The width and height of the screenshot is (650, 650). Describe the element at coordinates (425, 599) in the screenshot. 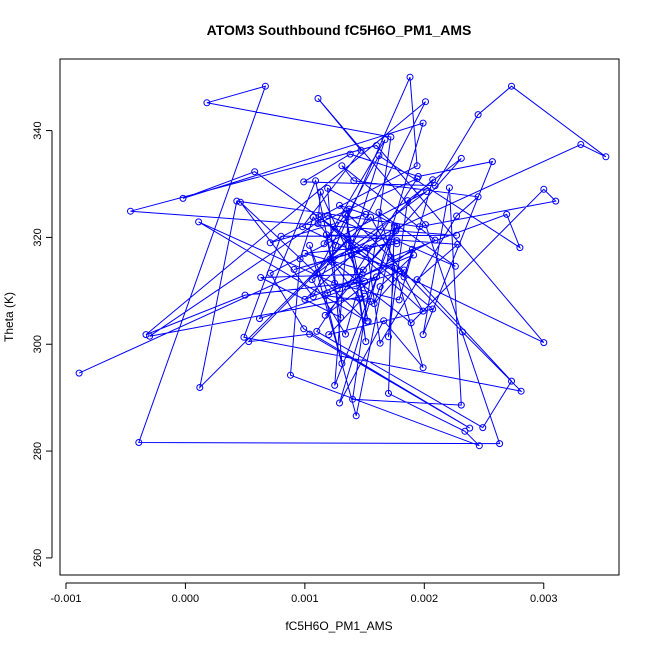

I see `x-tick-label: 0.002` at that location.